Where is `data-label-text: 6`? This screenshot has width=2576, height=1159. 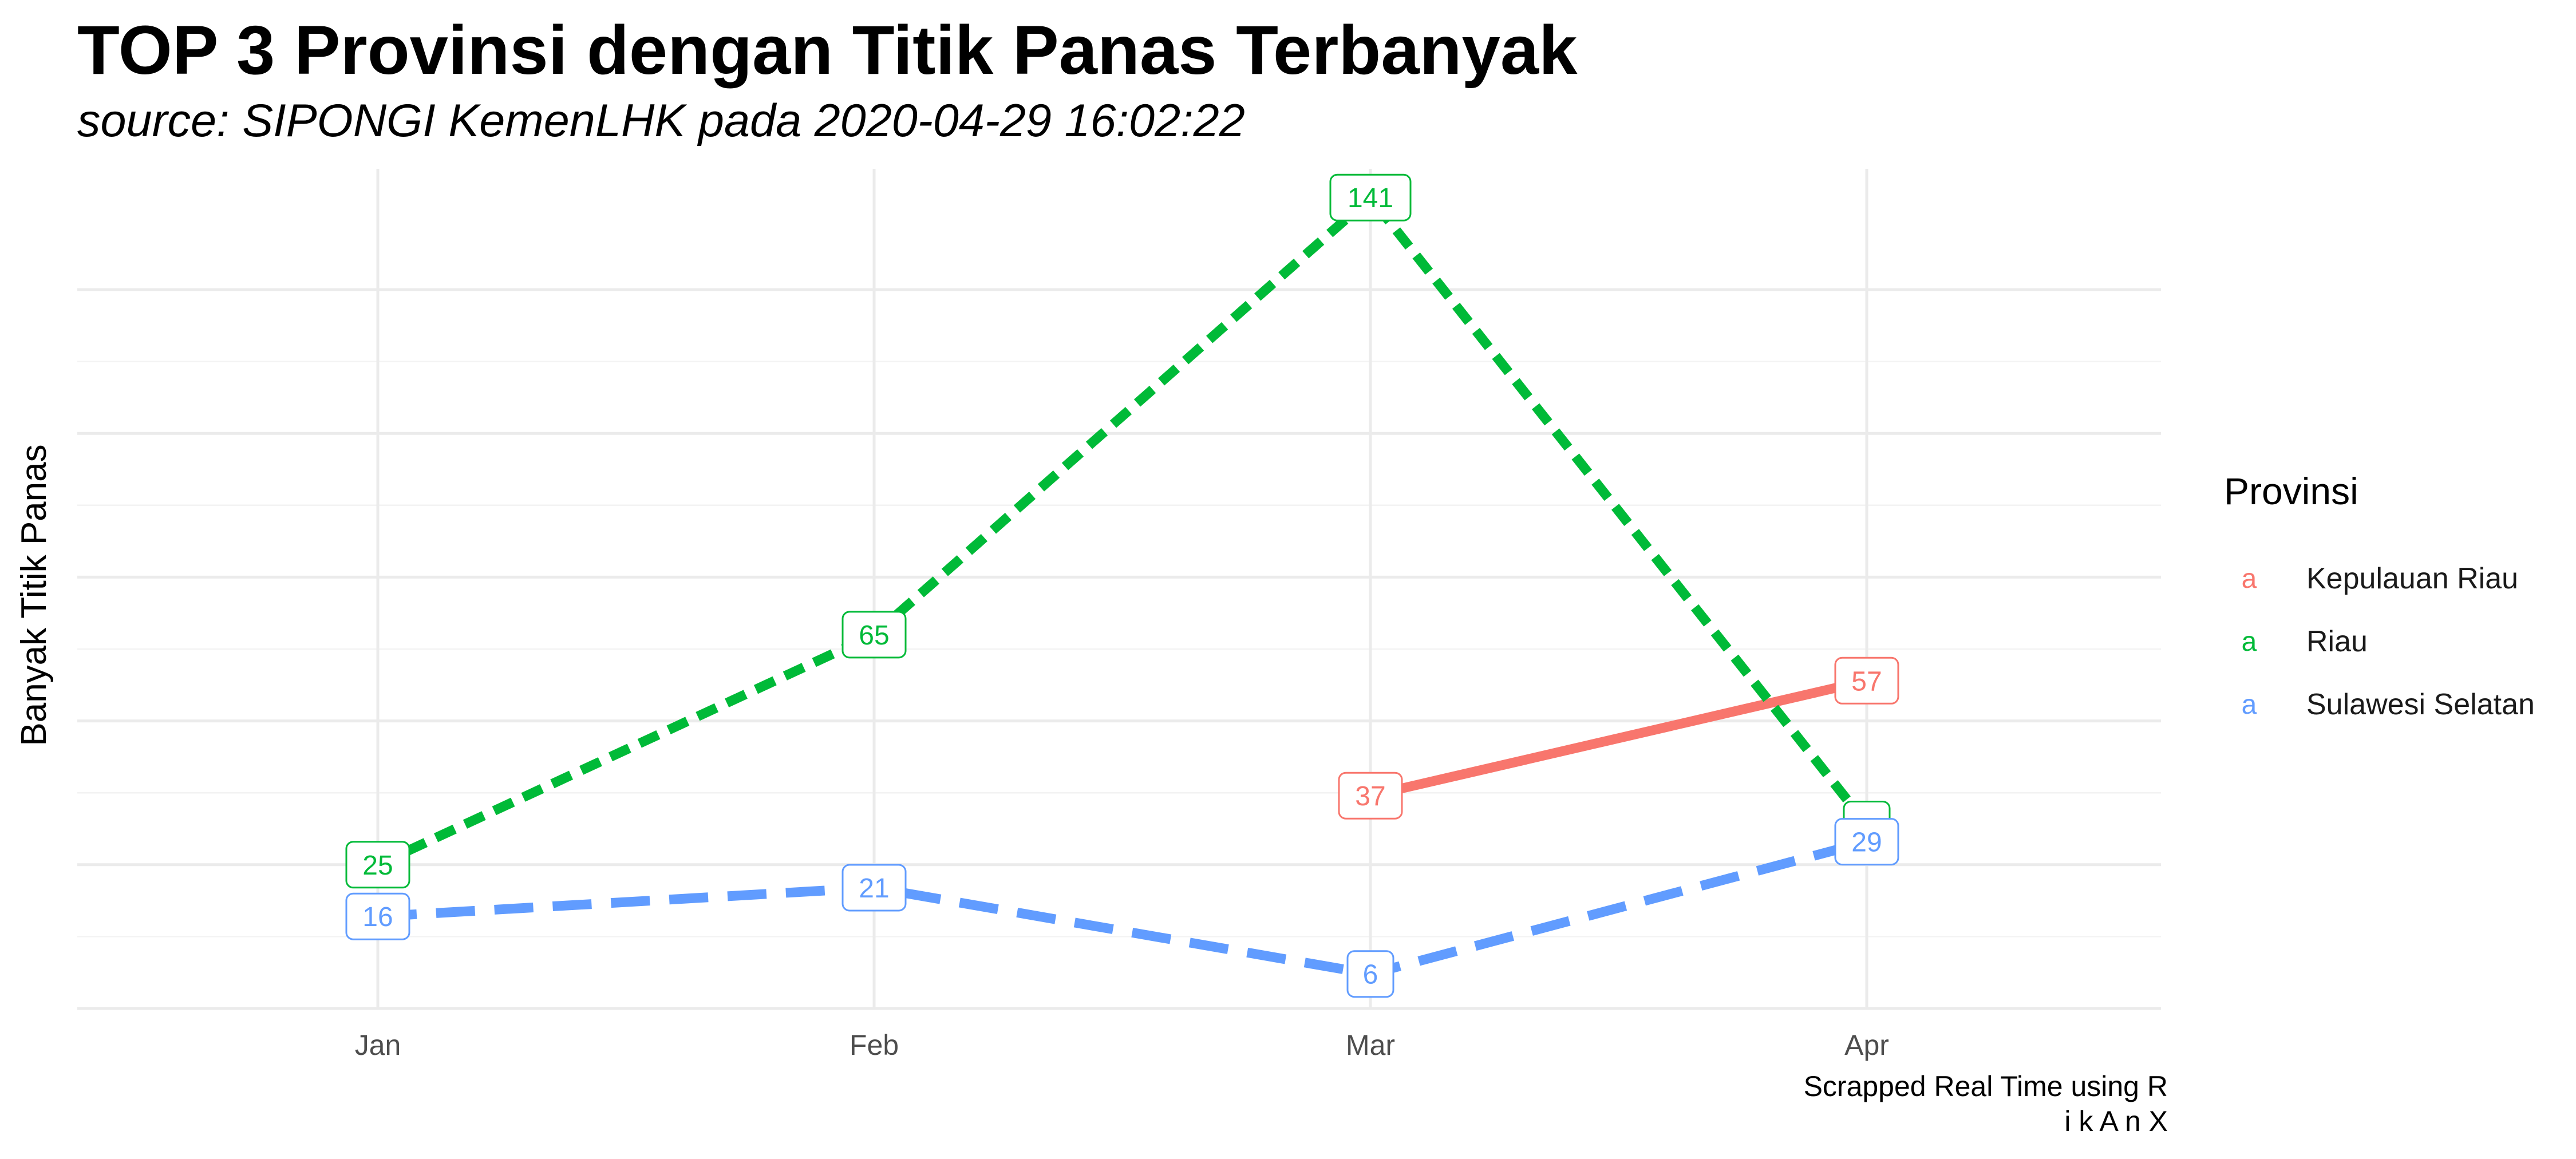 data-label-text: 6 is located at coordinates (1370, 975).